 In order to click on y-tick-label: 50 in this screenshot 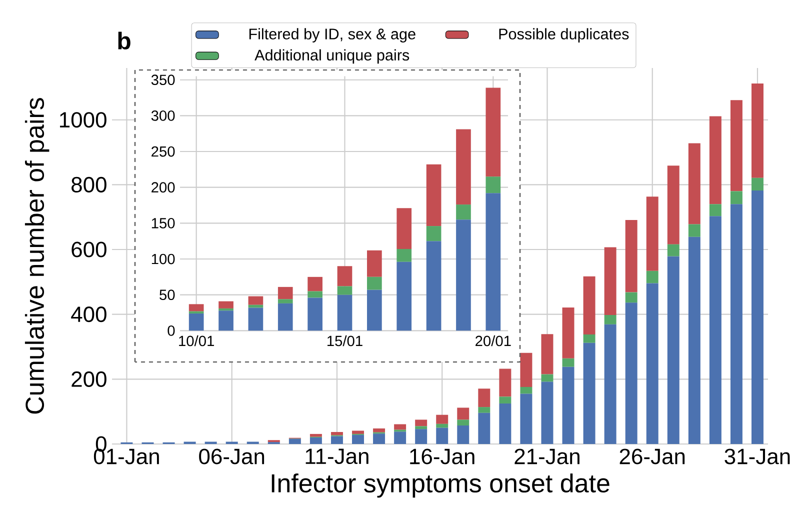, I will do `click(167, 295)`.